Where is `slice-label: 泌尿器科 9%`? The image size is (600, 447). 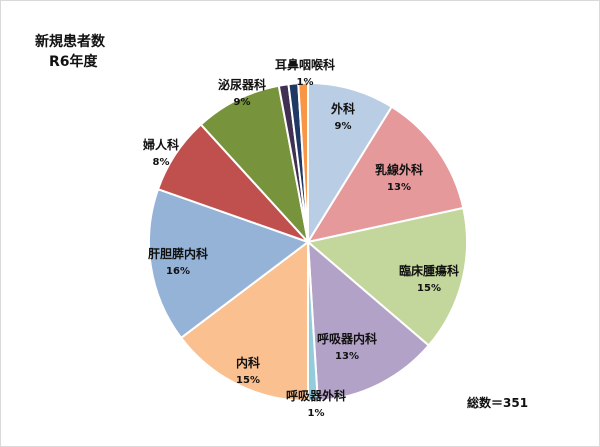 slice-label: 泌尿器科 9% is located at coordinates (242, 92).